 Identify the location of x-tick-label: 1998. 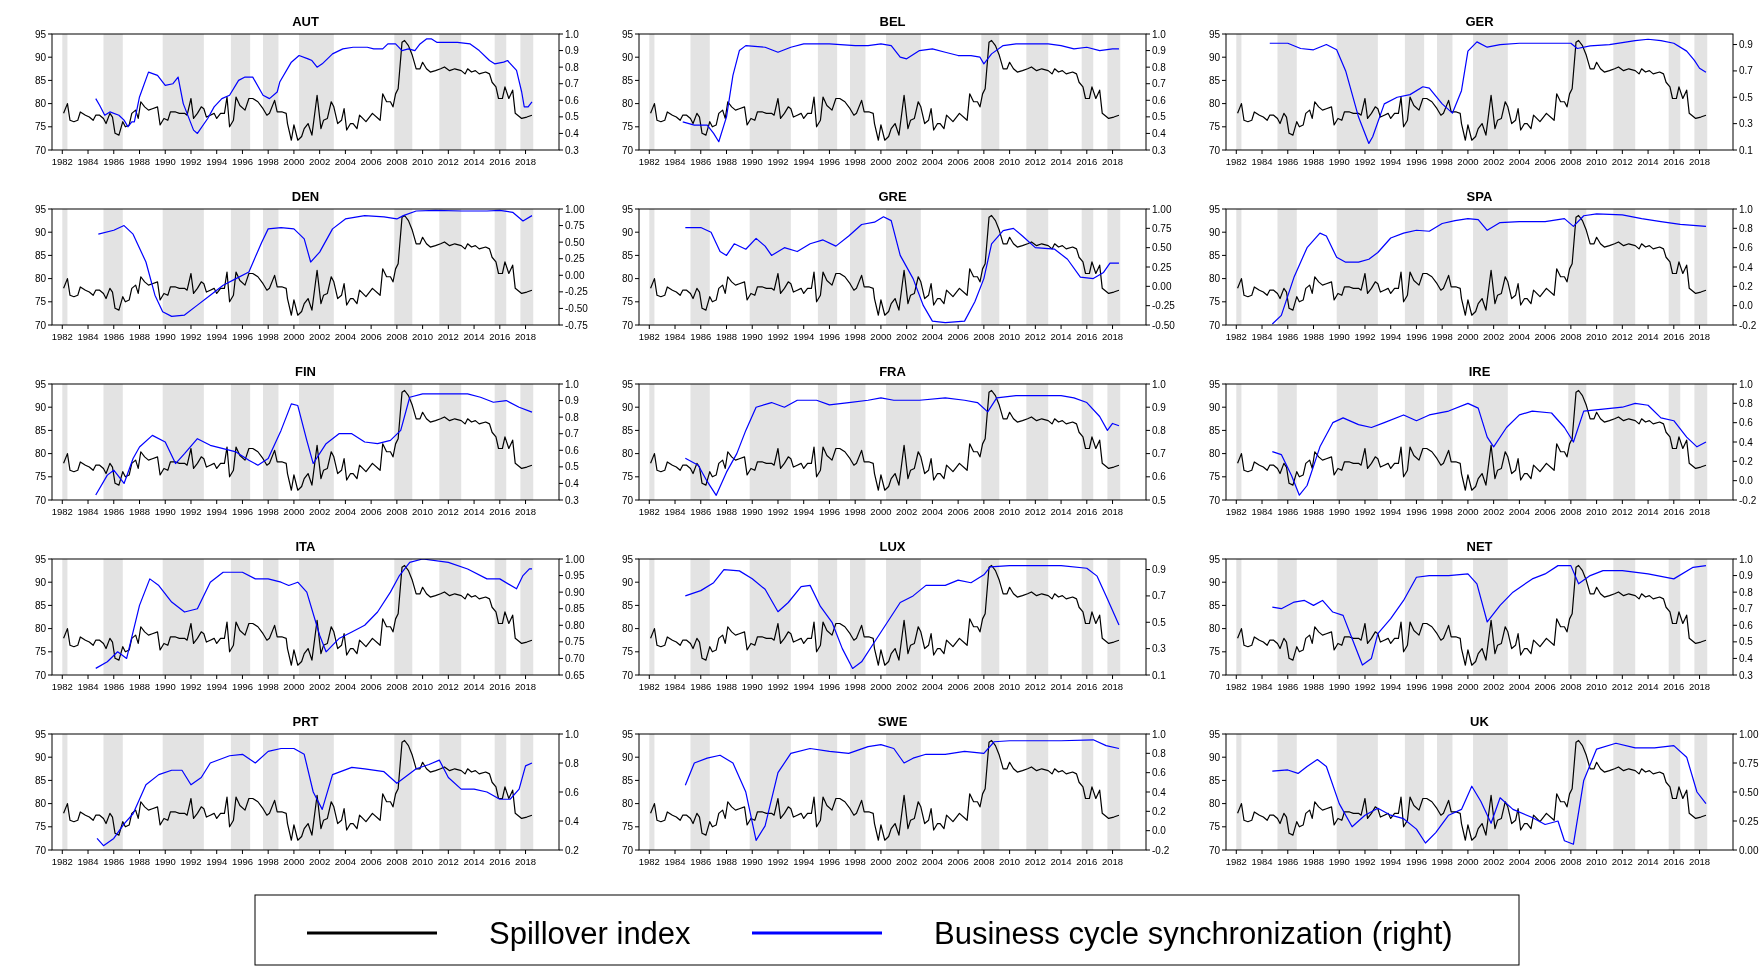
(855, 161).